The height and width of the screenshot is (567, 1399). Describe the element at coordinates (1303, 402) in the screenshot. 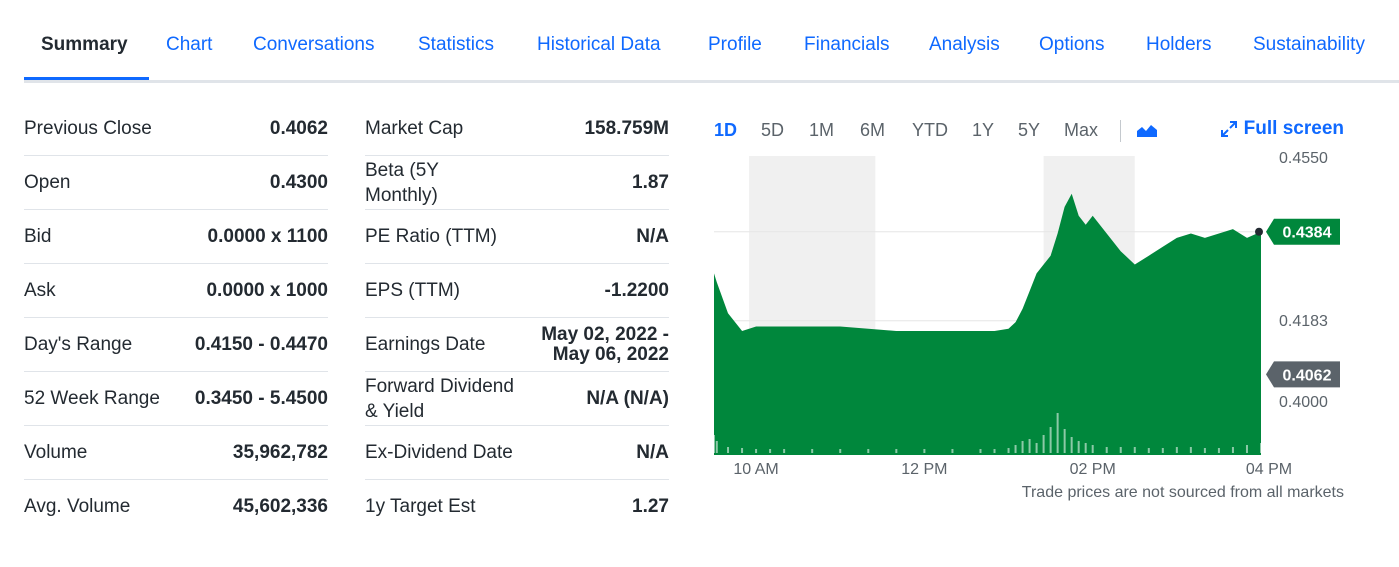

I see `y-tick-label: 0.4000` at that location.